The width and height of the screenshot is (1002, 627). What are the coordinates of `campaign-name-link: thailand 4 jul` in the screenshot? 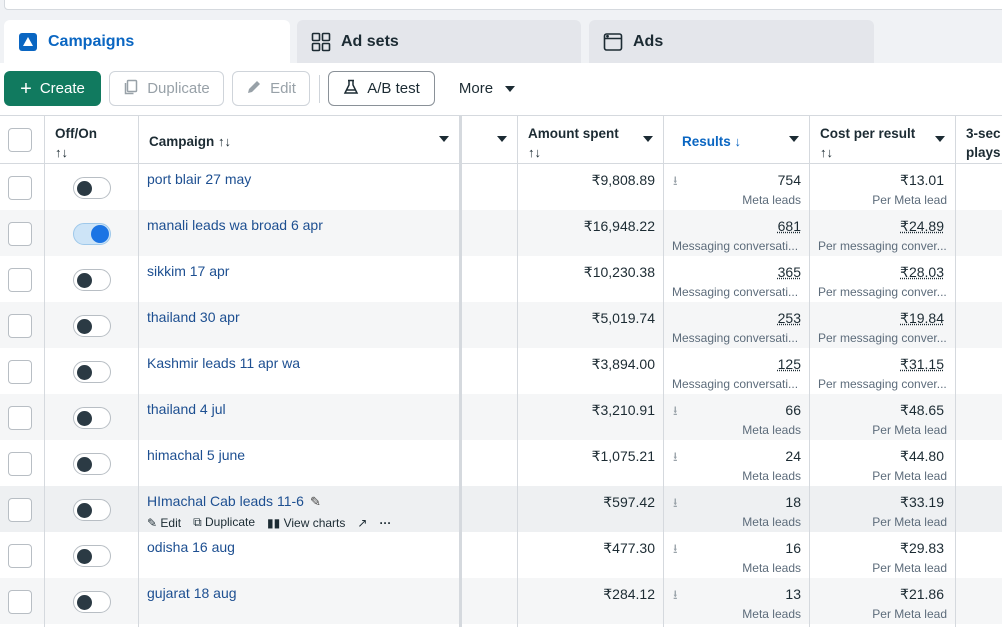 It's located at (186, 409).